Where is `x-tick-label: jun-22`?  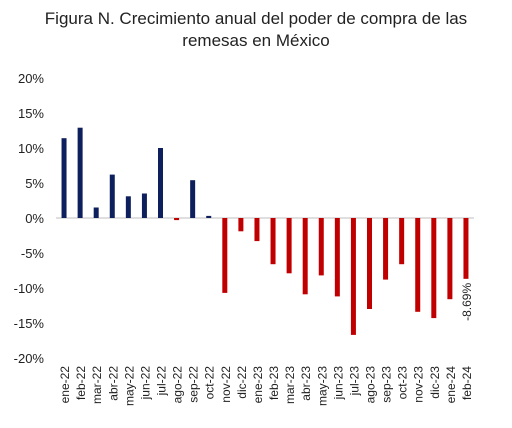 x-tick-label: jun-22 is located at coordinates (145, 383).